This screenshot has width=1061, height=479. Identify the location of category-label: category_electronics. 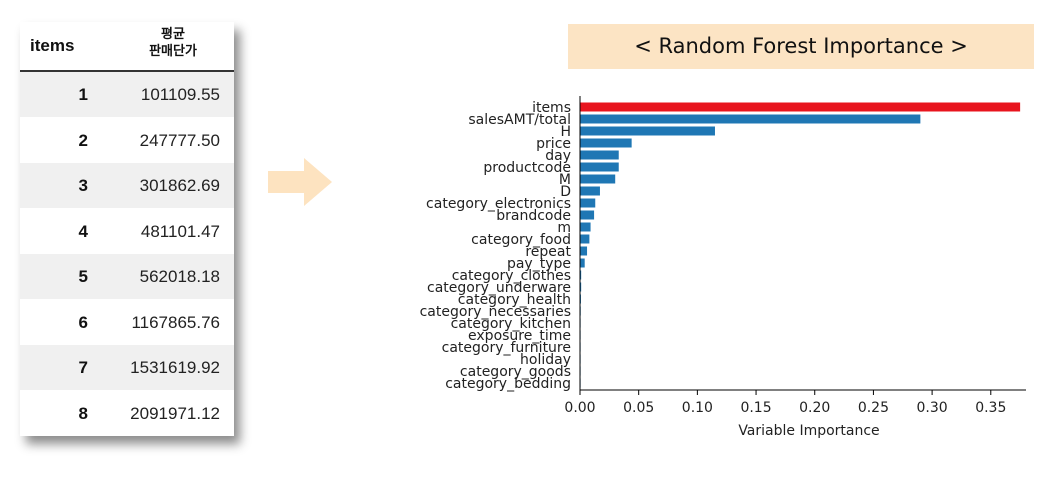
(498, 204).